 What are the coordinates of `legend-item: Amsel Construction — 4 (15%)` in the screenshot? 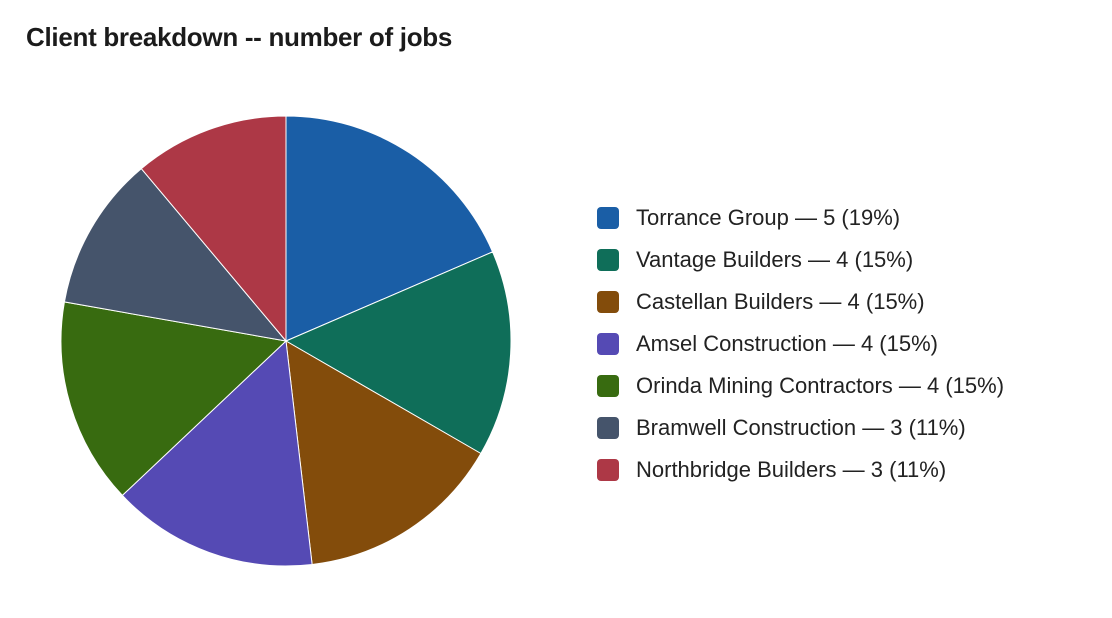 It's located at (800, 344).